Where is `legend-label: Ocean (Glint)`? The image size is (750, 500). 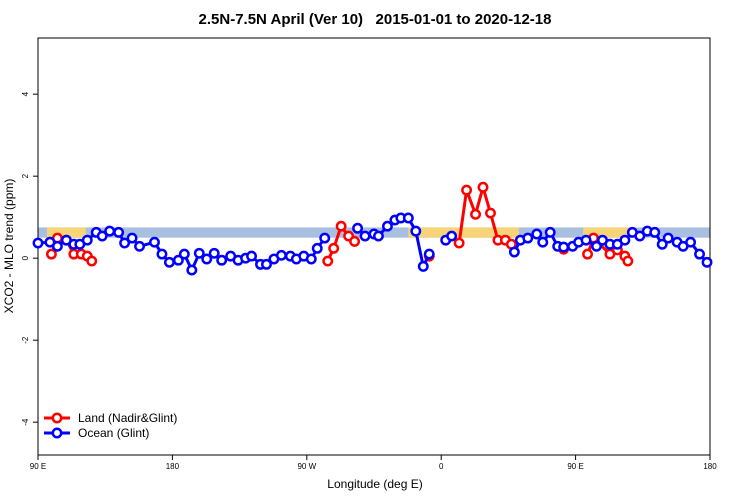
legend-label: Ocean (Glint) is located at coordinates (113, 433).